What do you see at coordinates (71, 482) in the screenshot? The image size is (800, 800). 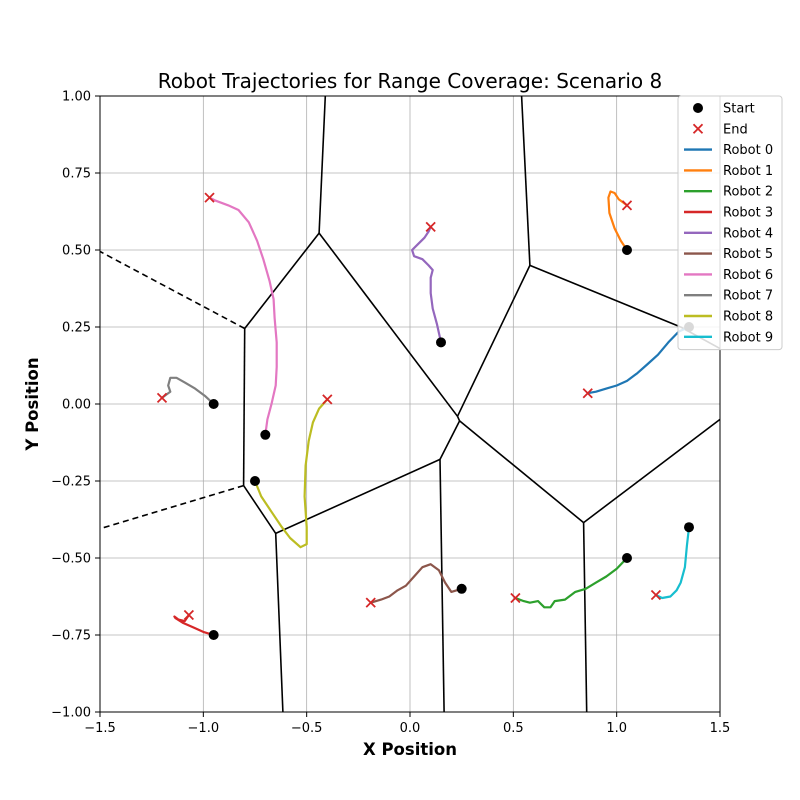 I see `y-tick-label: −0.25` at bounding box center [71, 482].